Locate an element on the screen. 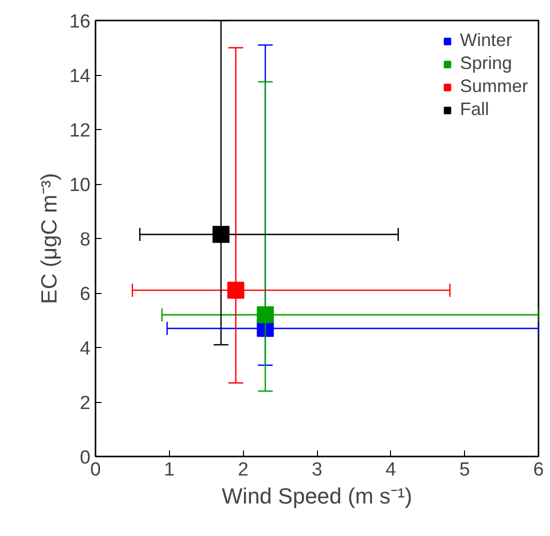 The image size is (550, 536). y-axis-title: EC (μgC m⁻³) is located at coordinates (49, 238).